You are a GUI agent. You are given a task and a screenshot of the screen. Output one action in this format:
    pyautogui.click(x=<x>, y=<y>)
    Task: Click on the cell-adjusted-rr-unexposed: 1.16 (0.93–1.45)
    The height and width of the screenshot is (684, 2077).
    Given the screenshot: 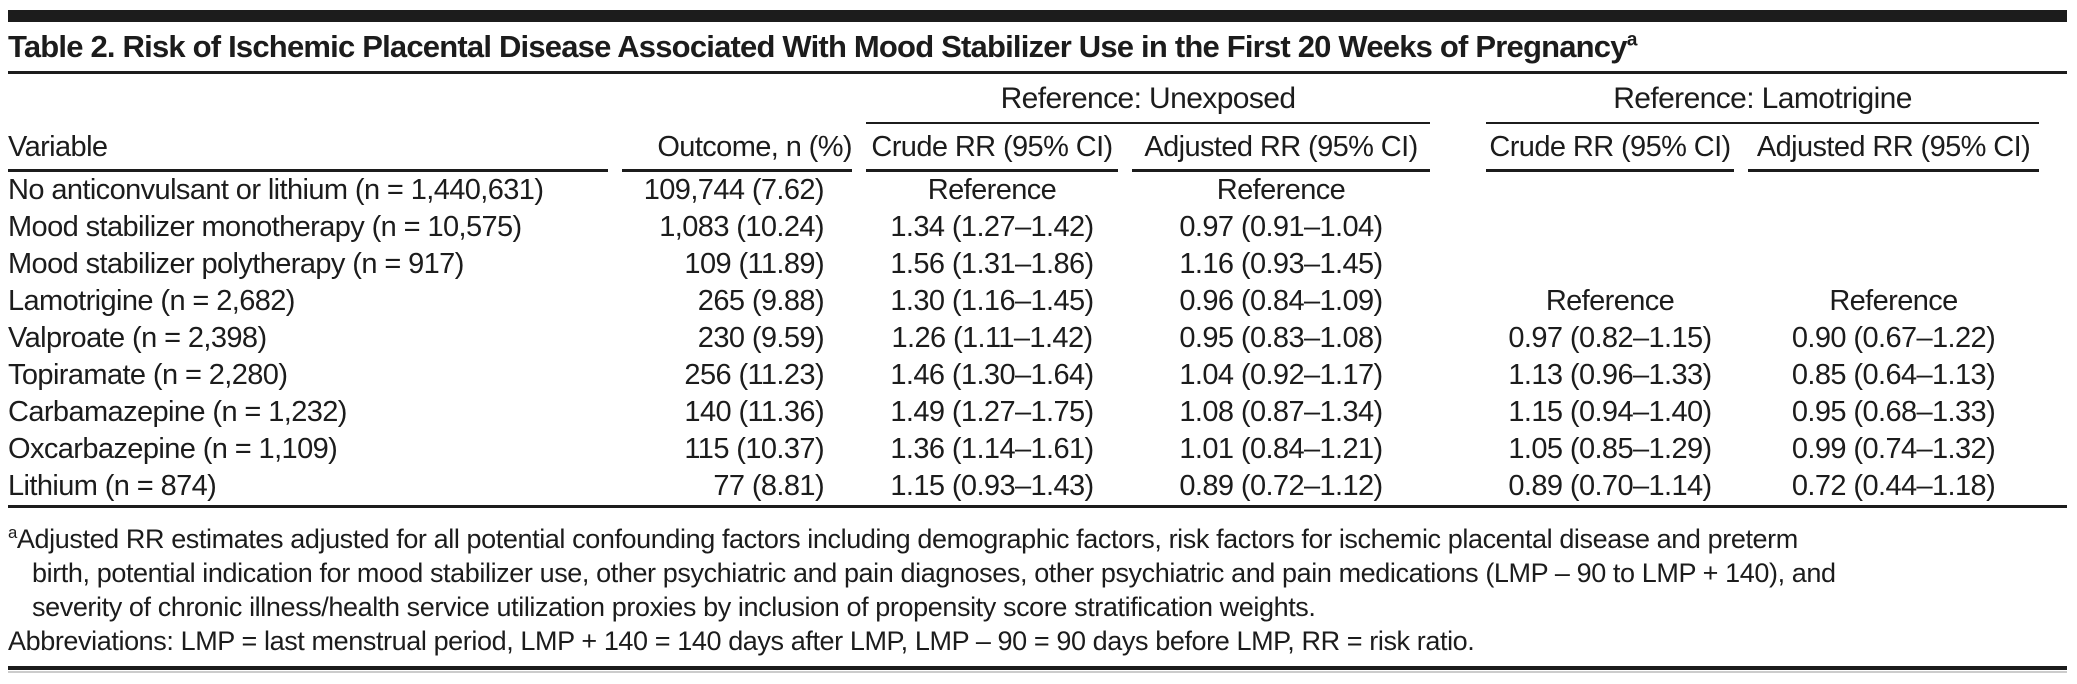 What is the action you would take?
    pyautogui.click(x=1281, y=264)
    